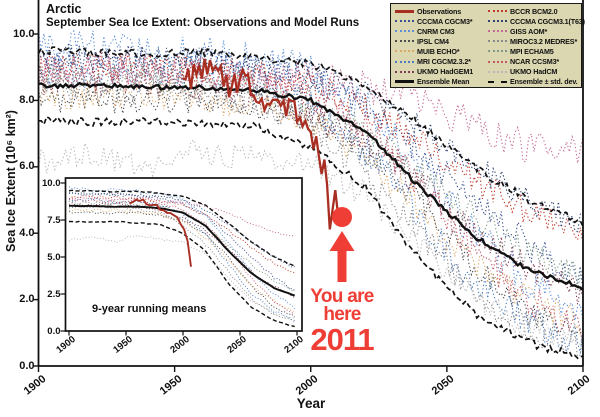  I want to click on legend-item: Ensemble ± std. dev., so click(533, 82).